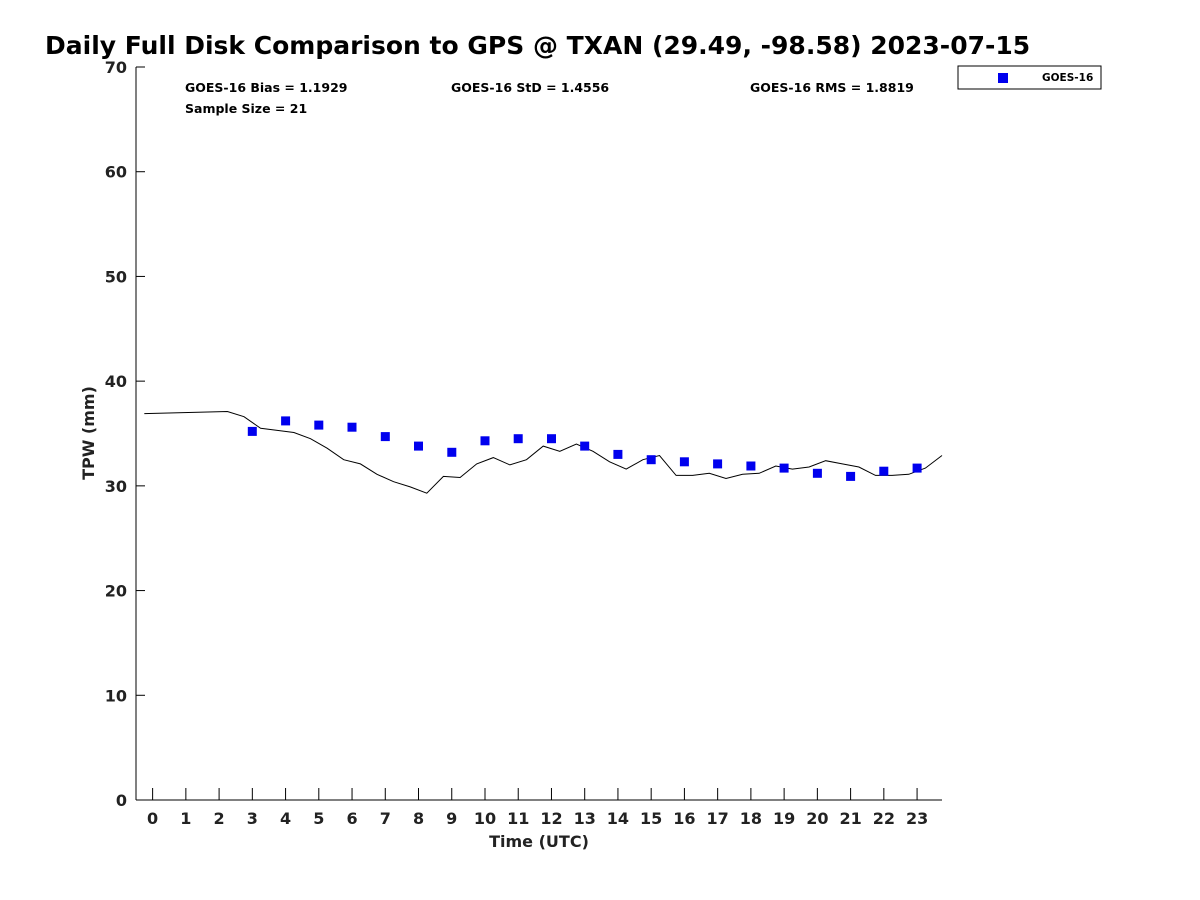 The image size is (1200, 900). Describe the element at coordinates (116, 381) in the screenshot. I see `y-tick-label: 40` at that location.